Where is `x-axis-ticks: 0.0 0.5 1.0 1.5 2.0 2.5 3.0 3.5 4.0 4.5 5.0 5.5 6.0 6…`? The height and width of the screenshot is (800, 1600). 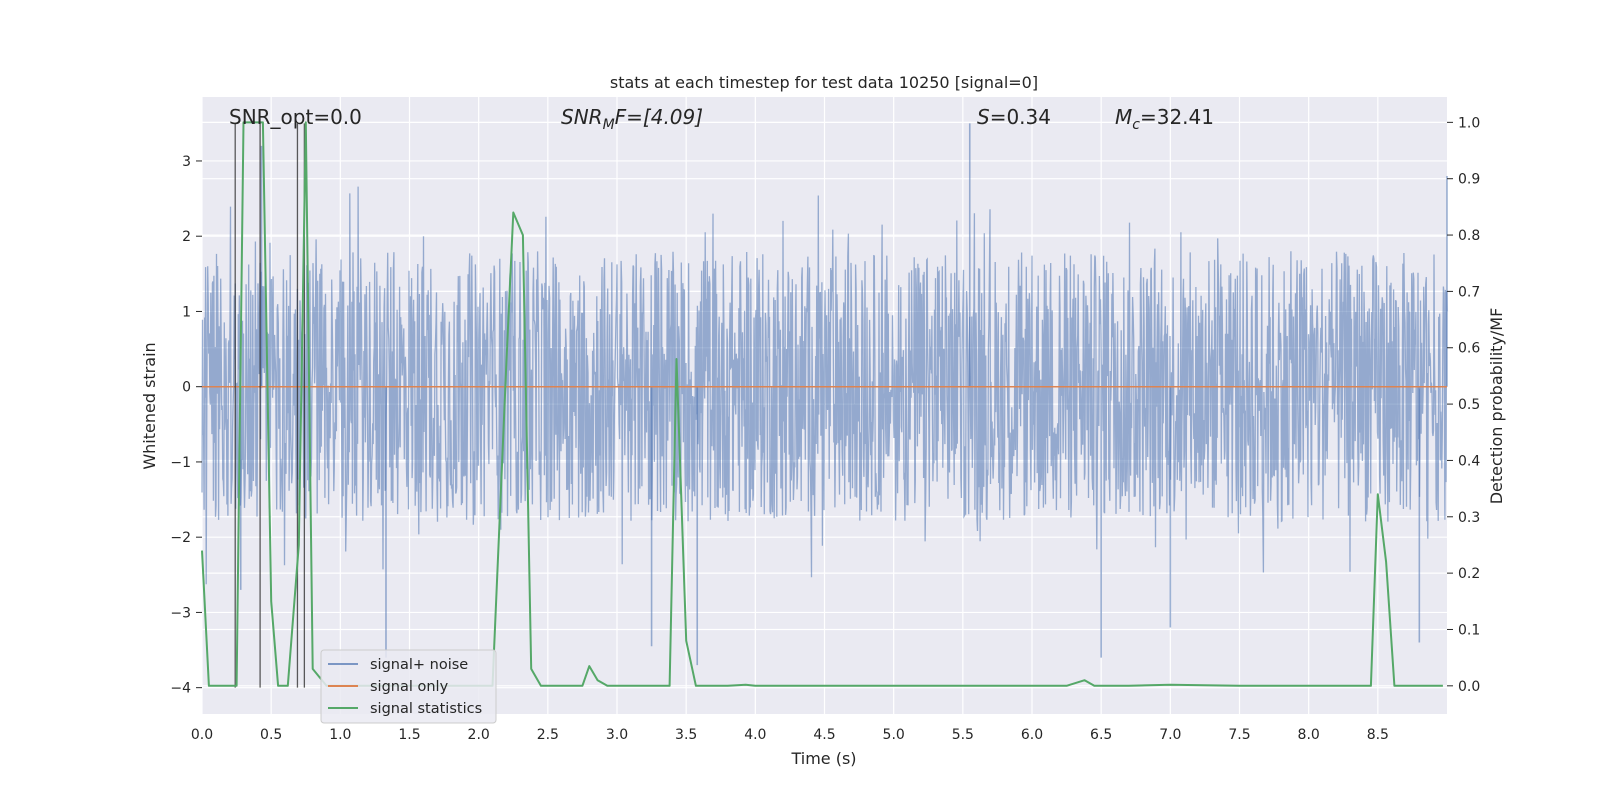 x-axis-ticks: 0.0 0.5 1.0 1.5 2.0 2.5 3.0 3.5 4.0 4.5 5.0 5.5 6.0 6… is located at coordinates (790, 735).